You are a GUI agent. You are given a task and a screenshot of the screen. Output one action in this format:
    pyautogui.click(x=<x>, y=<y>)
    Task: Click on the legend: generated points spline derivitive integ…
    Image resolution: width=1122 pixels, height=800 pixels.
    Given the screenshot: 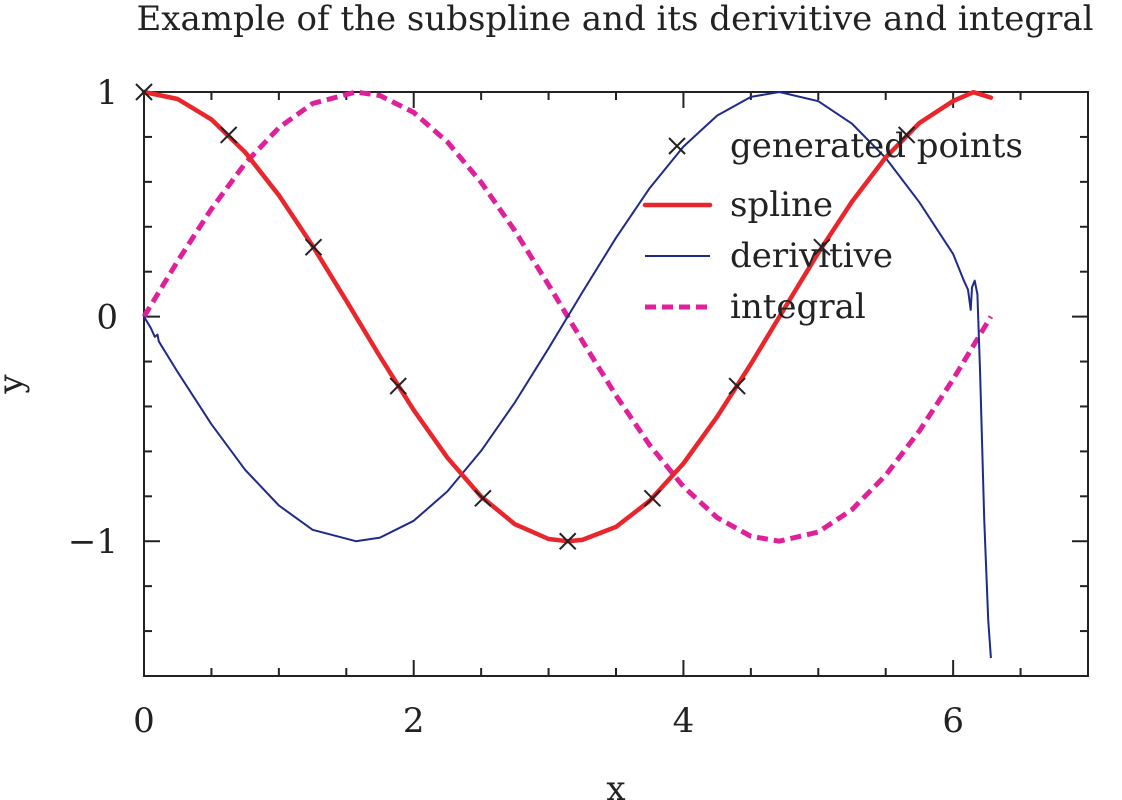 What is the action you would take?
    pyautogui.click(x=832, y=226)
    